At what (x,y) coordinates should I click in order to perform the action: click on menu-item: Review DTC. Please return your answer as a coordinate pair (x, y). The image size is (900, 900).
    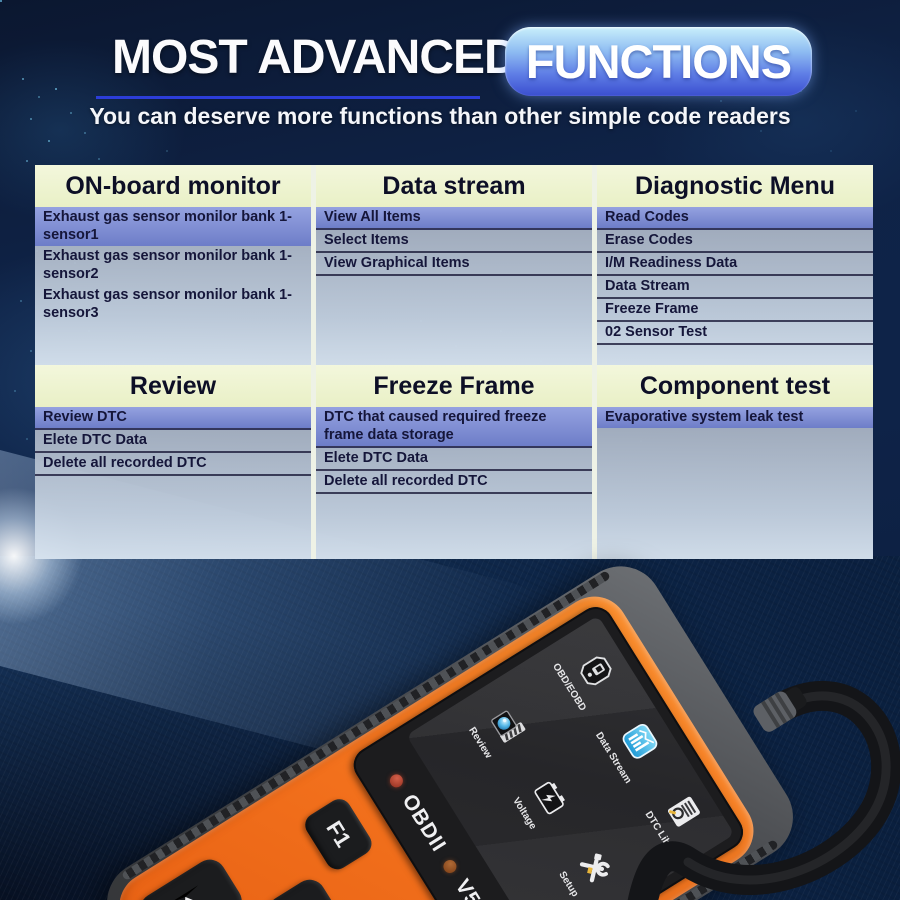
    Looking at the image, I should click on (173, 418).